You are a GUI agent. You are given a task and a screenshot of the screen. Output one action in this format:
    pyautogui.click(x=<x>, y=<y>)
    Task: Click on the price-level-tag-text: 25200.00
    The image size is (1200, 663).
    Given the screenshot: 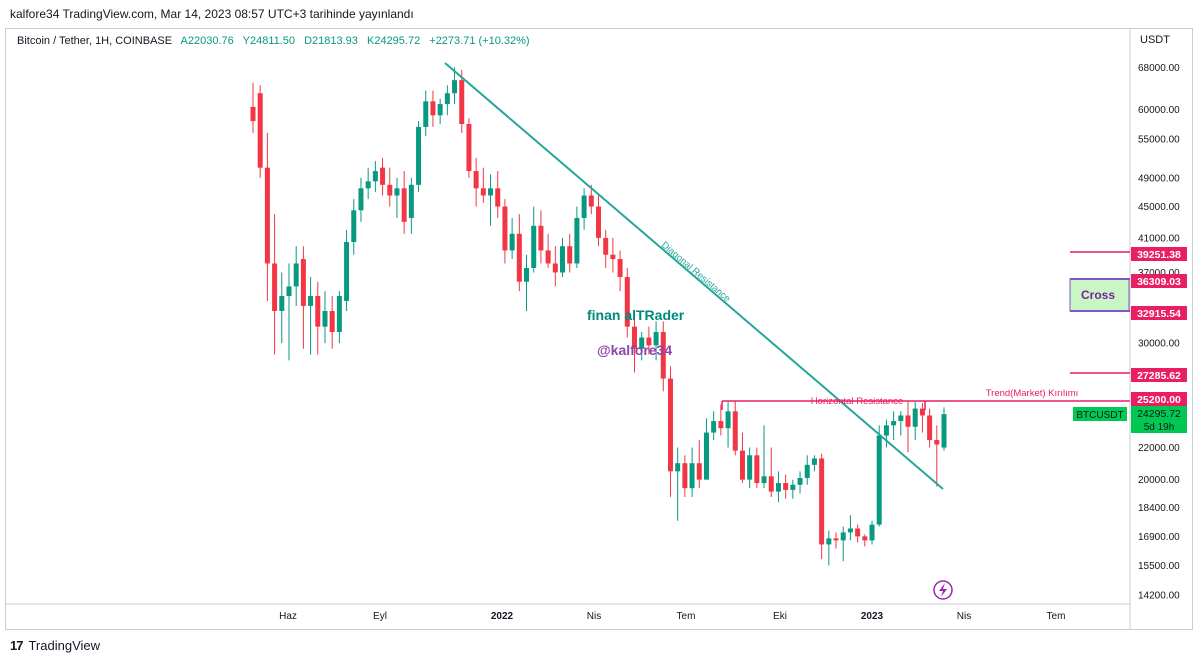 What is the action you would take?
    pyautogui.click(x=1159, y=400)
    